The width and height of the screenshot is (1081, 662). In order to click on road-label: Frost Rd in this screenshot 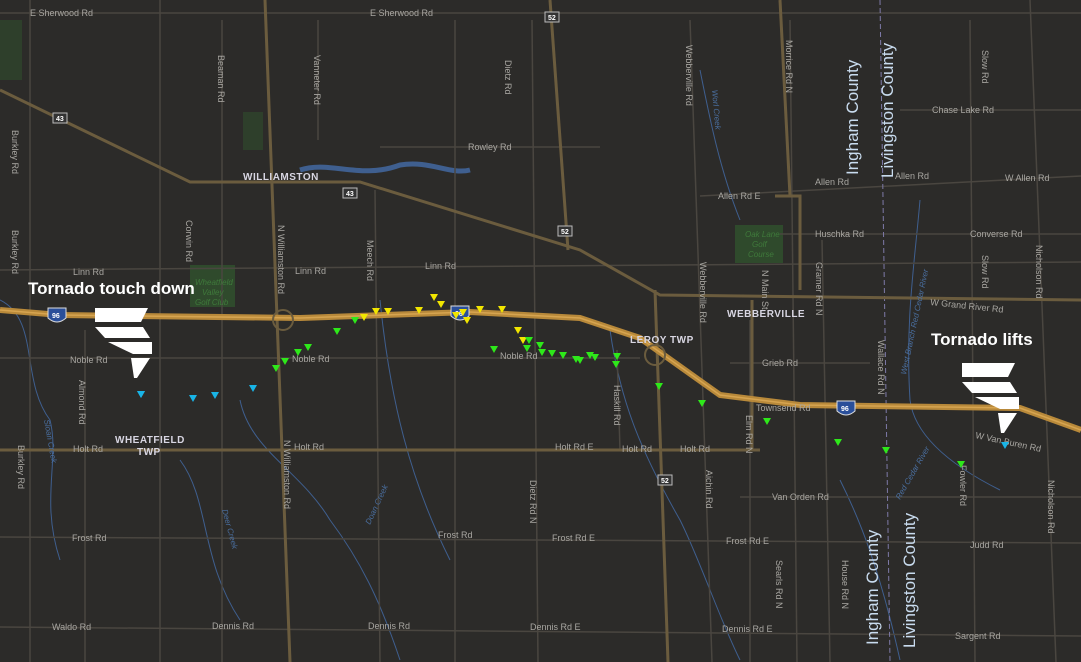, I will do `click(89, 538)`.